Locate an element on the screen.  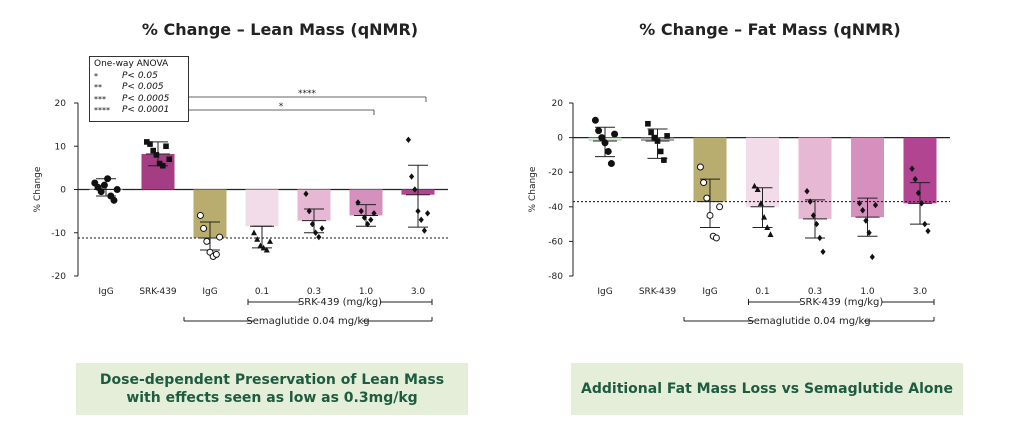
legend-stars: *** is located at coordinates (100, 99).